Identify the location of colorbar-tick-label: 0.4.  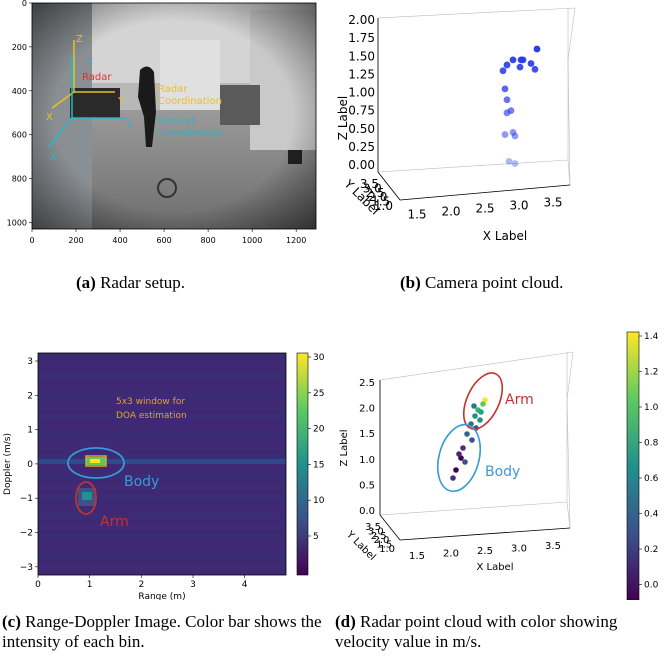
(651, 515).